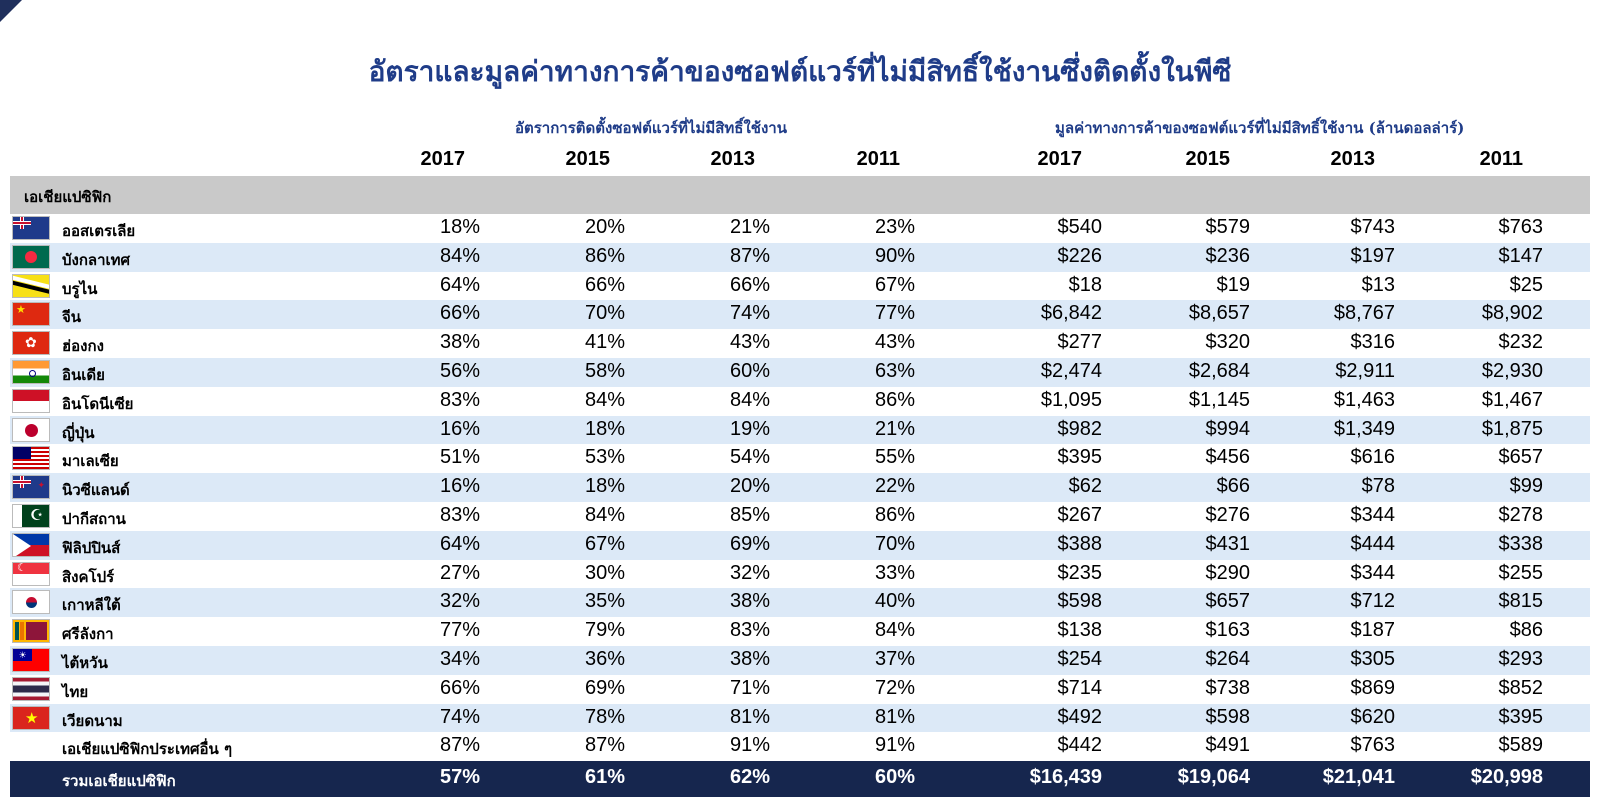  What do you see at coordinates (88, 576) in the screenshot?
I see `country-name: สิงคโปร์` at bounding box center [88, 576].